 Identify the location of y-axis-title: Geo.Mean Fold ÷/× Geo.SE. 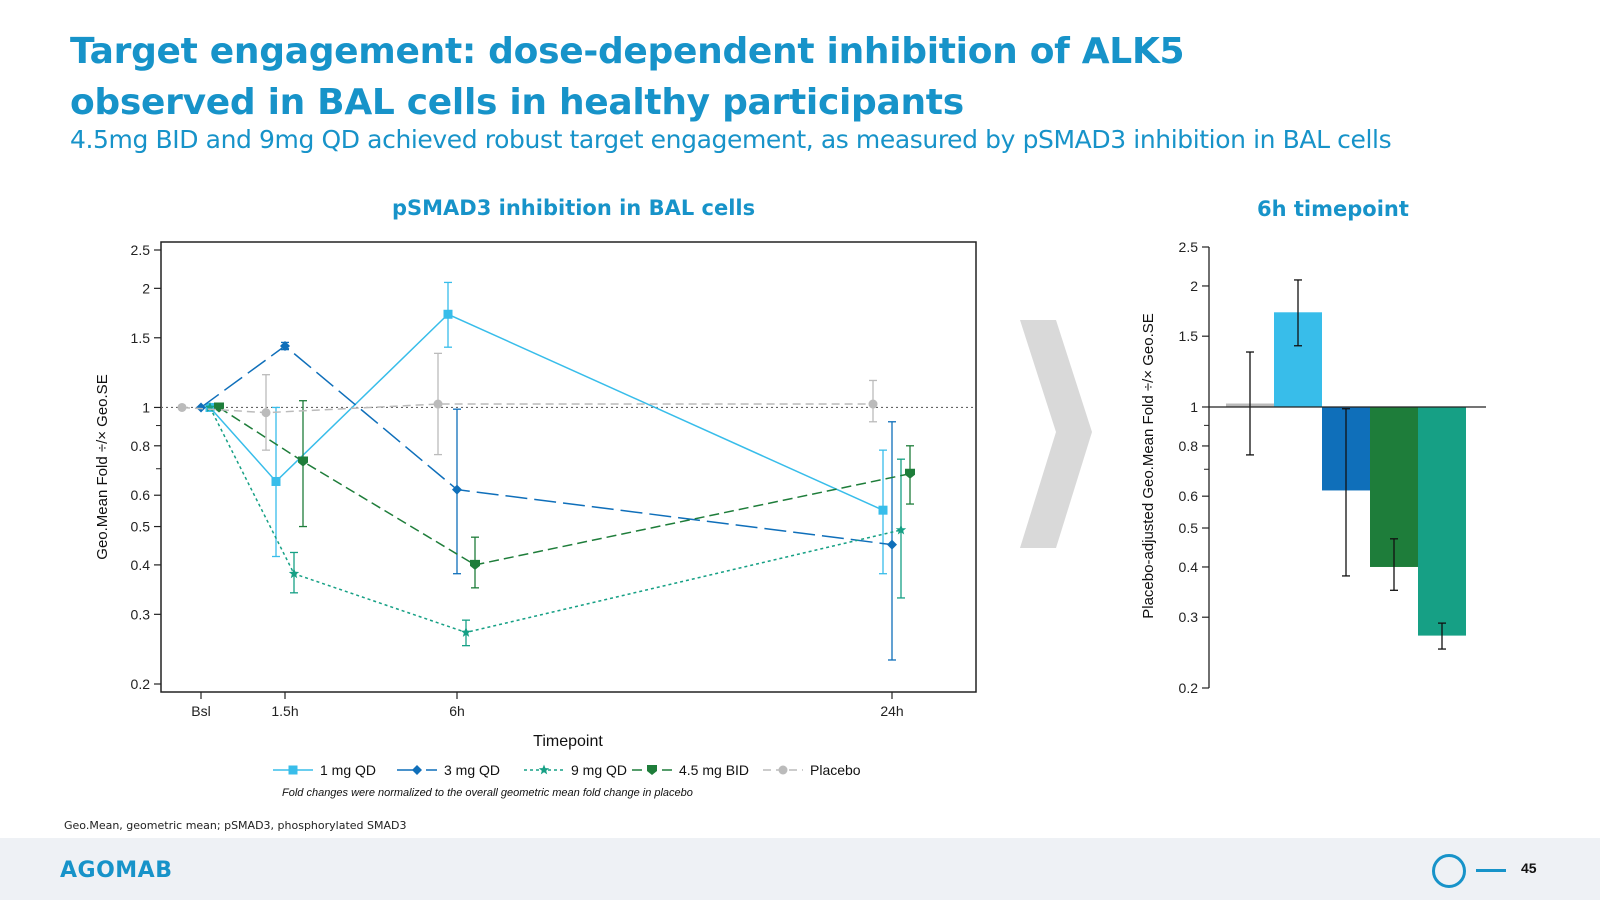
(102, 466).